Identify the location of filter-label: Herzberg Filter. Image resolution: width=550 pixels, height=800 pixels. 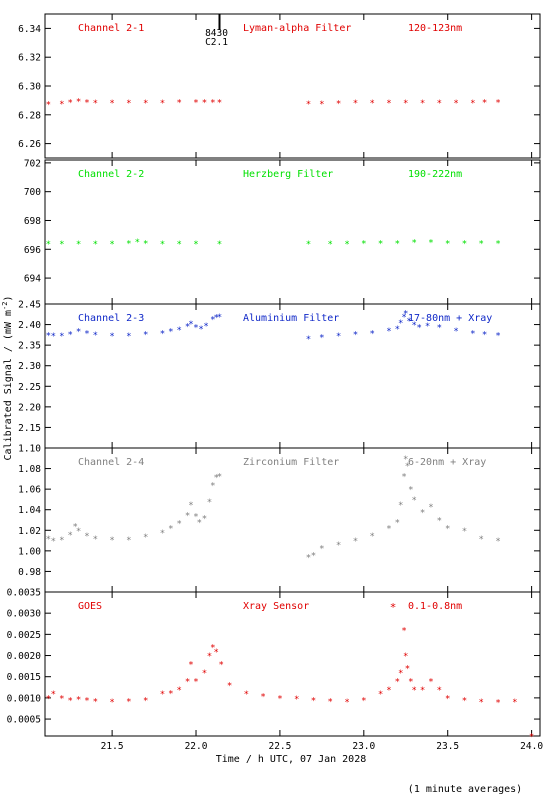
(288, 174).